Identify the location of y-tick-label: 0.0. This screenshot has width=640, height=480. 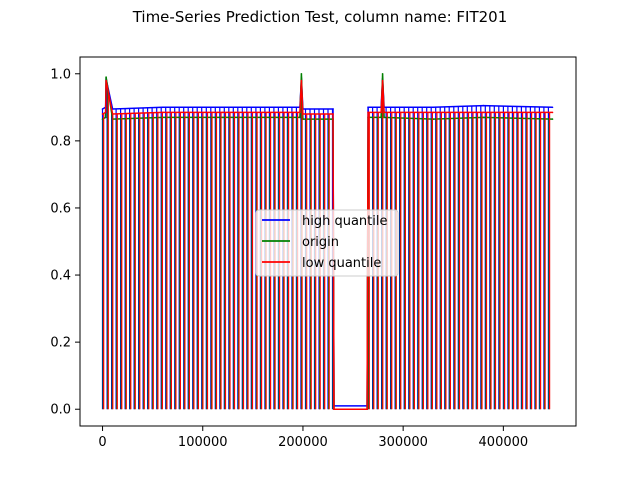
(60, 410).